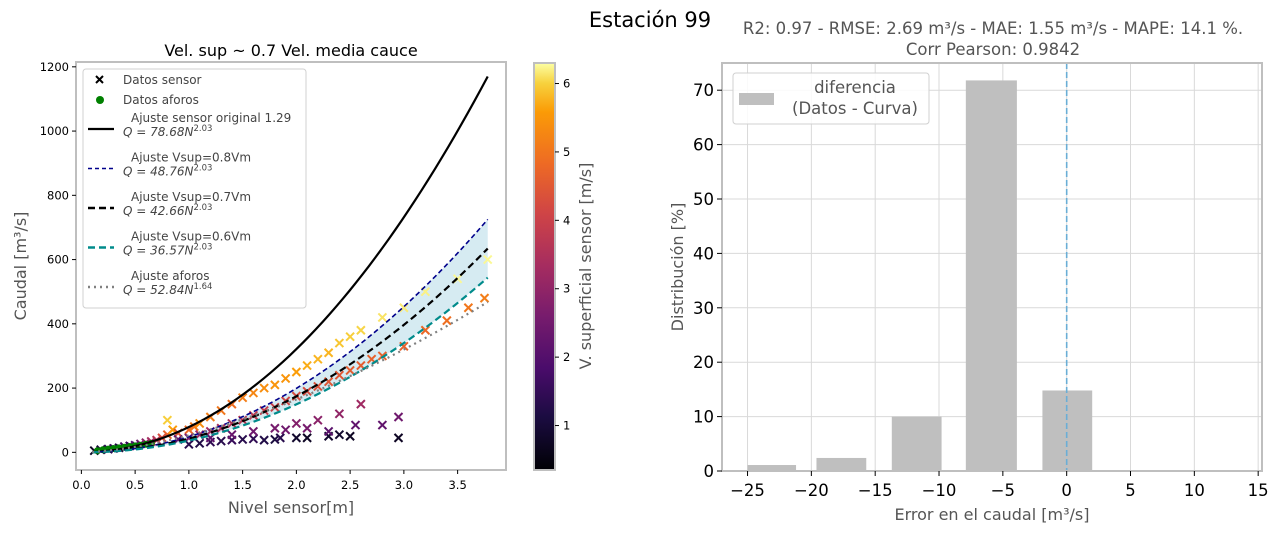 The width and height of the screenshot is (1277, 537). What do you see at coordinates (566, 357) in the screenshot?
I see `colorbar-tick-label: 2` at bounding box center [566, 357].